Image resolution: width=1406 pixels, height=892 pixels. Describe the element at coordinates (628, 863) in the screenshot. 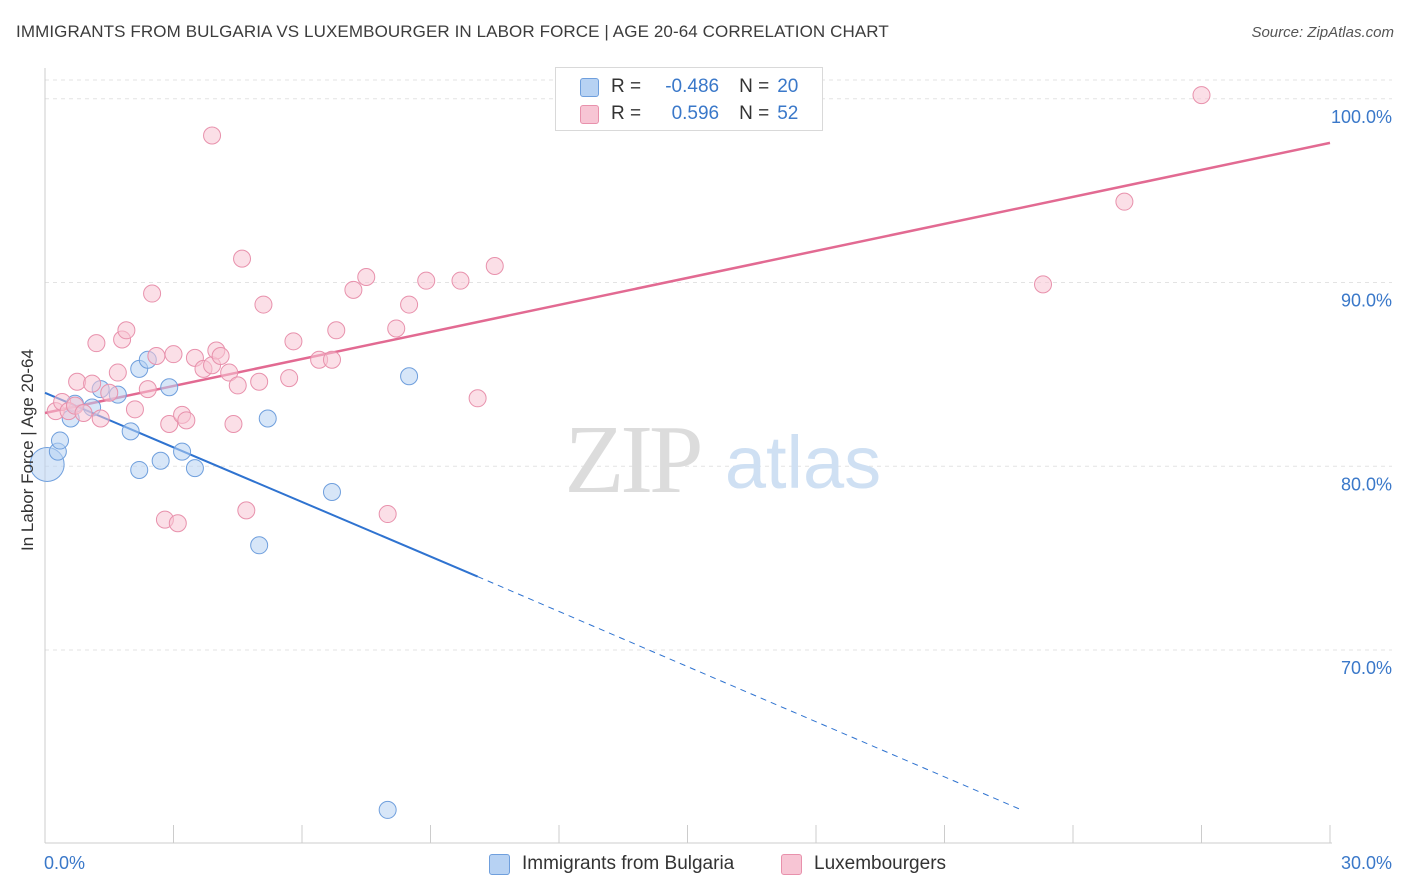

I see `legend-label-bulgaria: Immigrants from Bulgaria` at that location.